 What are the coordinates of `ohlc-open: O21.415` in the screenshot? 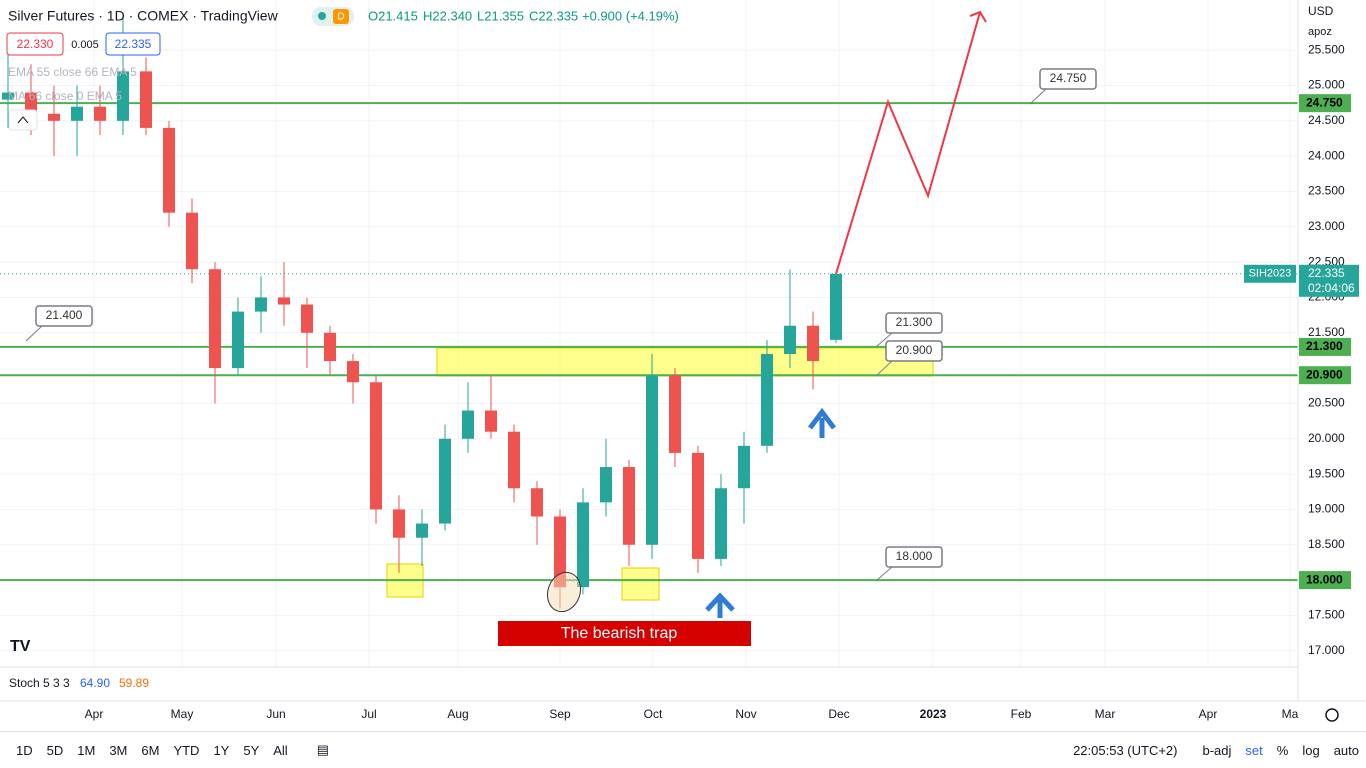 It's located at (393, 15).